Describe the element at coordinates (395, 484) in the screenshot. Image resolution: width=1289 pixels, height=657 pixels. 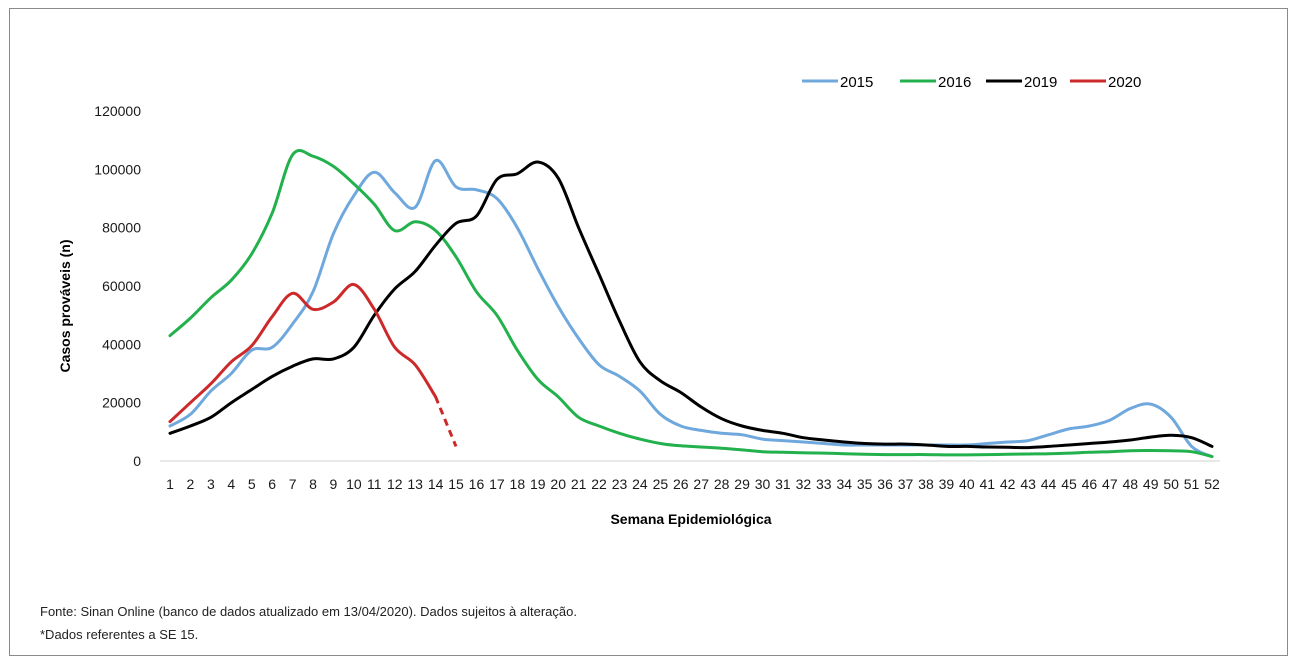
I see `x-tick-label: 12` at that location.